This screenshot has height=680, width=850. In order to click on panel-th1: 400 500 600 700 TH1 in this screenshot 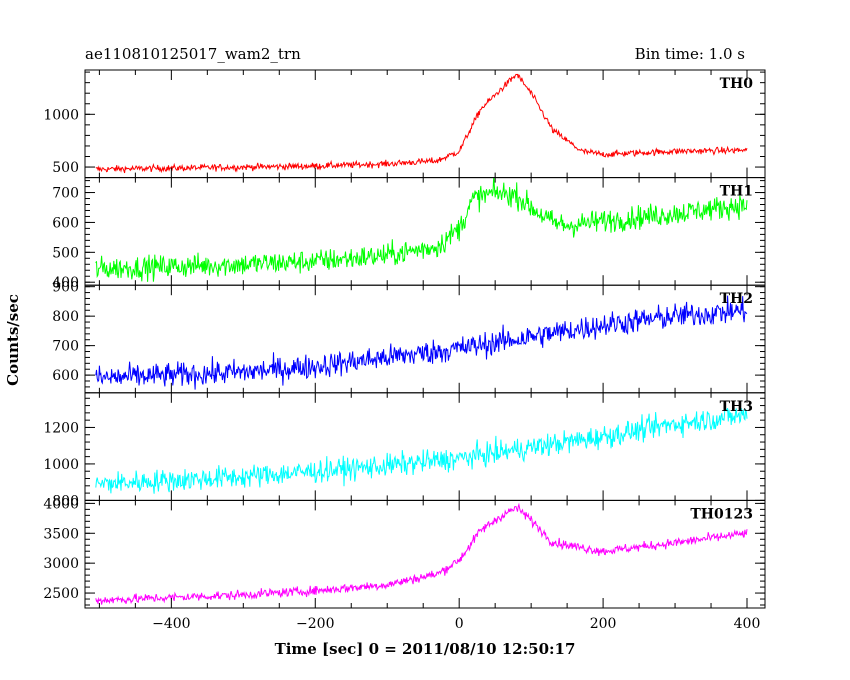, I will do `click(409, 234)`.